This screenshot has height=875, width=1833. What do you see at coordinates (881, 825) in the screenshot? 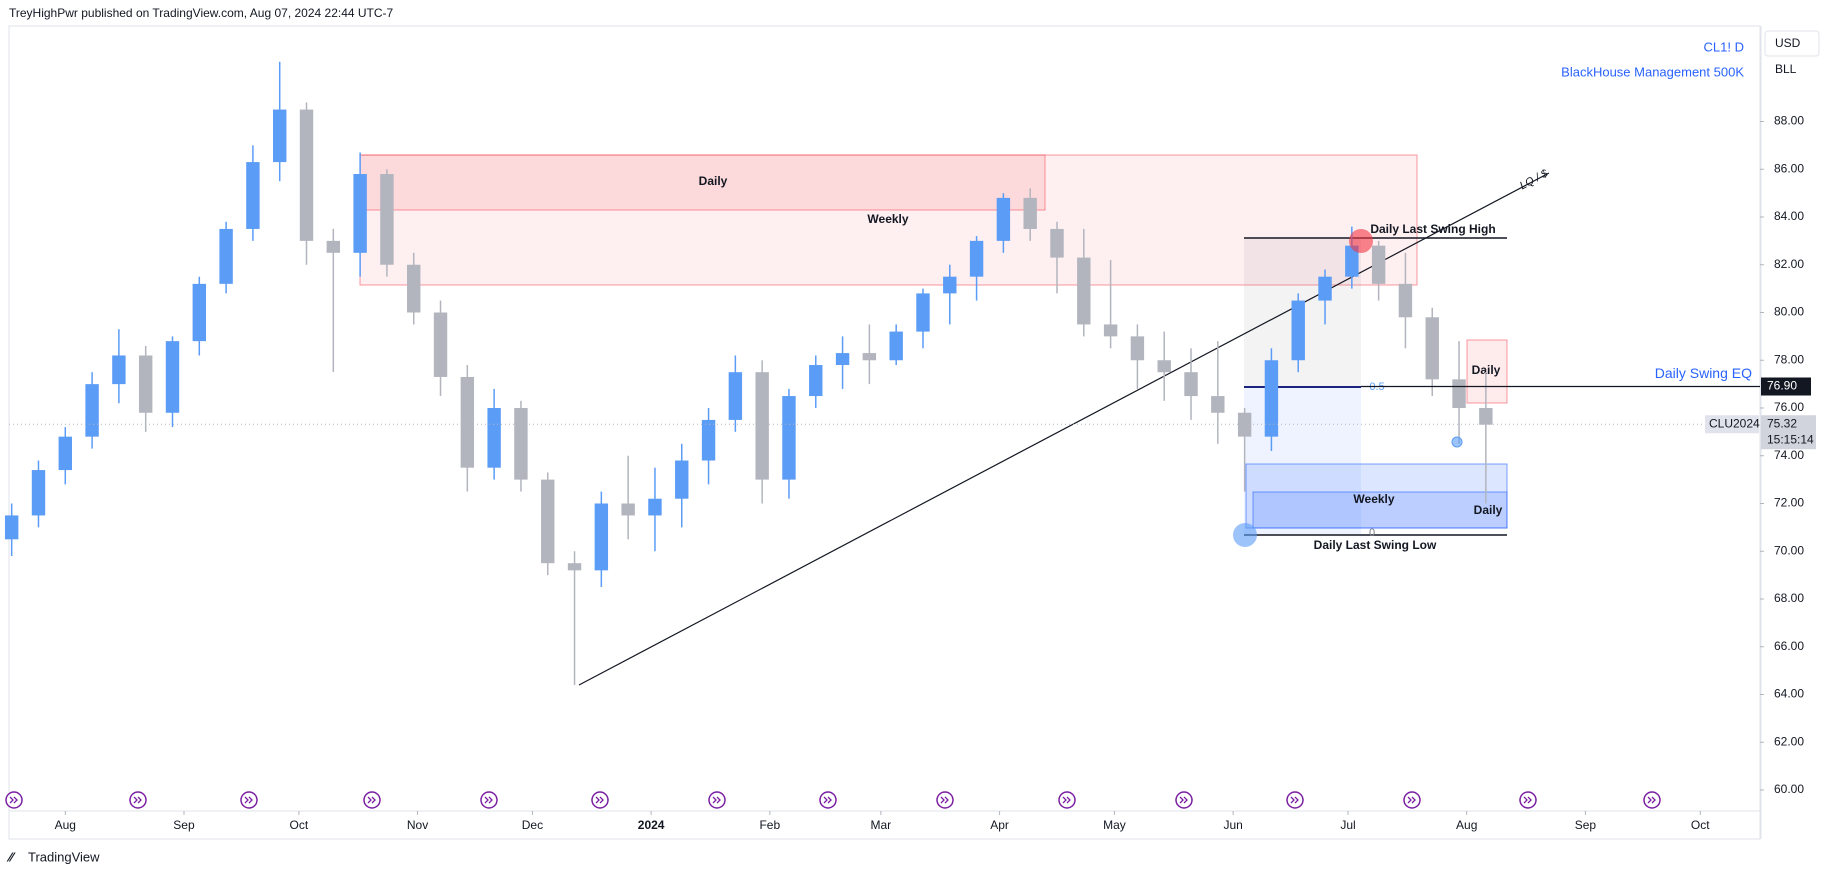
I see `x-tick-label: Mar` at bounding box center [881, 825].